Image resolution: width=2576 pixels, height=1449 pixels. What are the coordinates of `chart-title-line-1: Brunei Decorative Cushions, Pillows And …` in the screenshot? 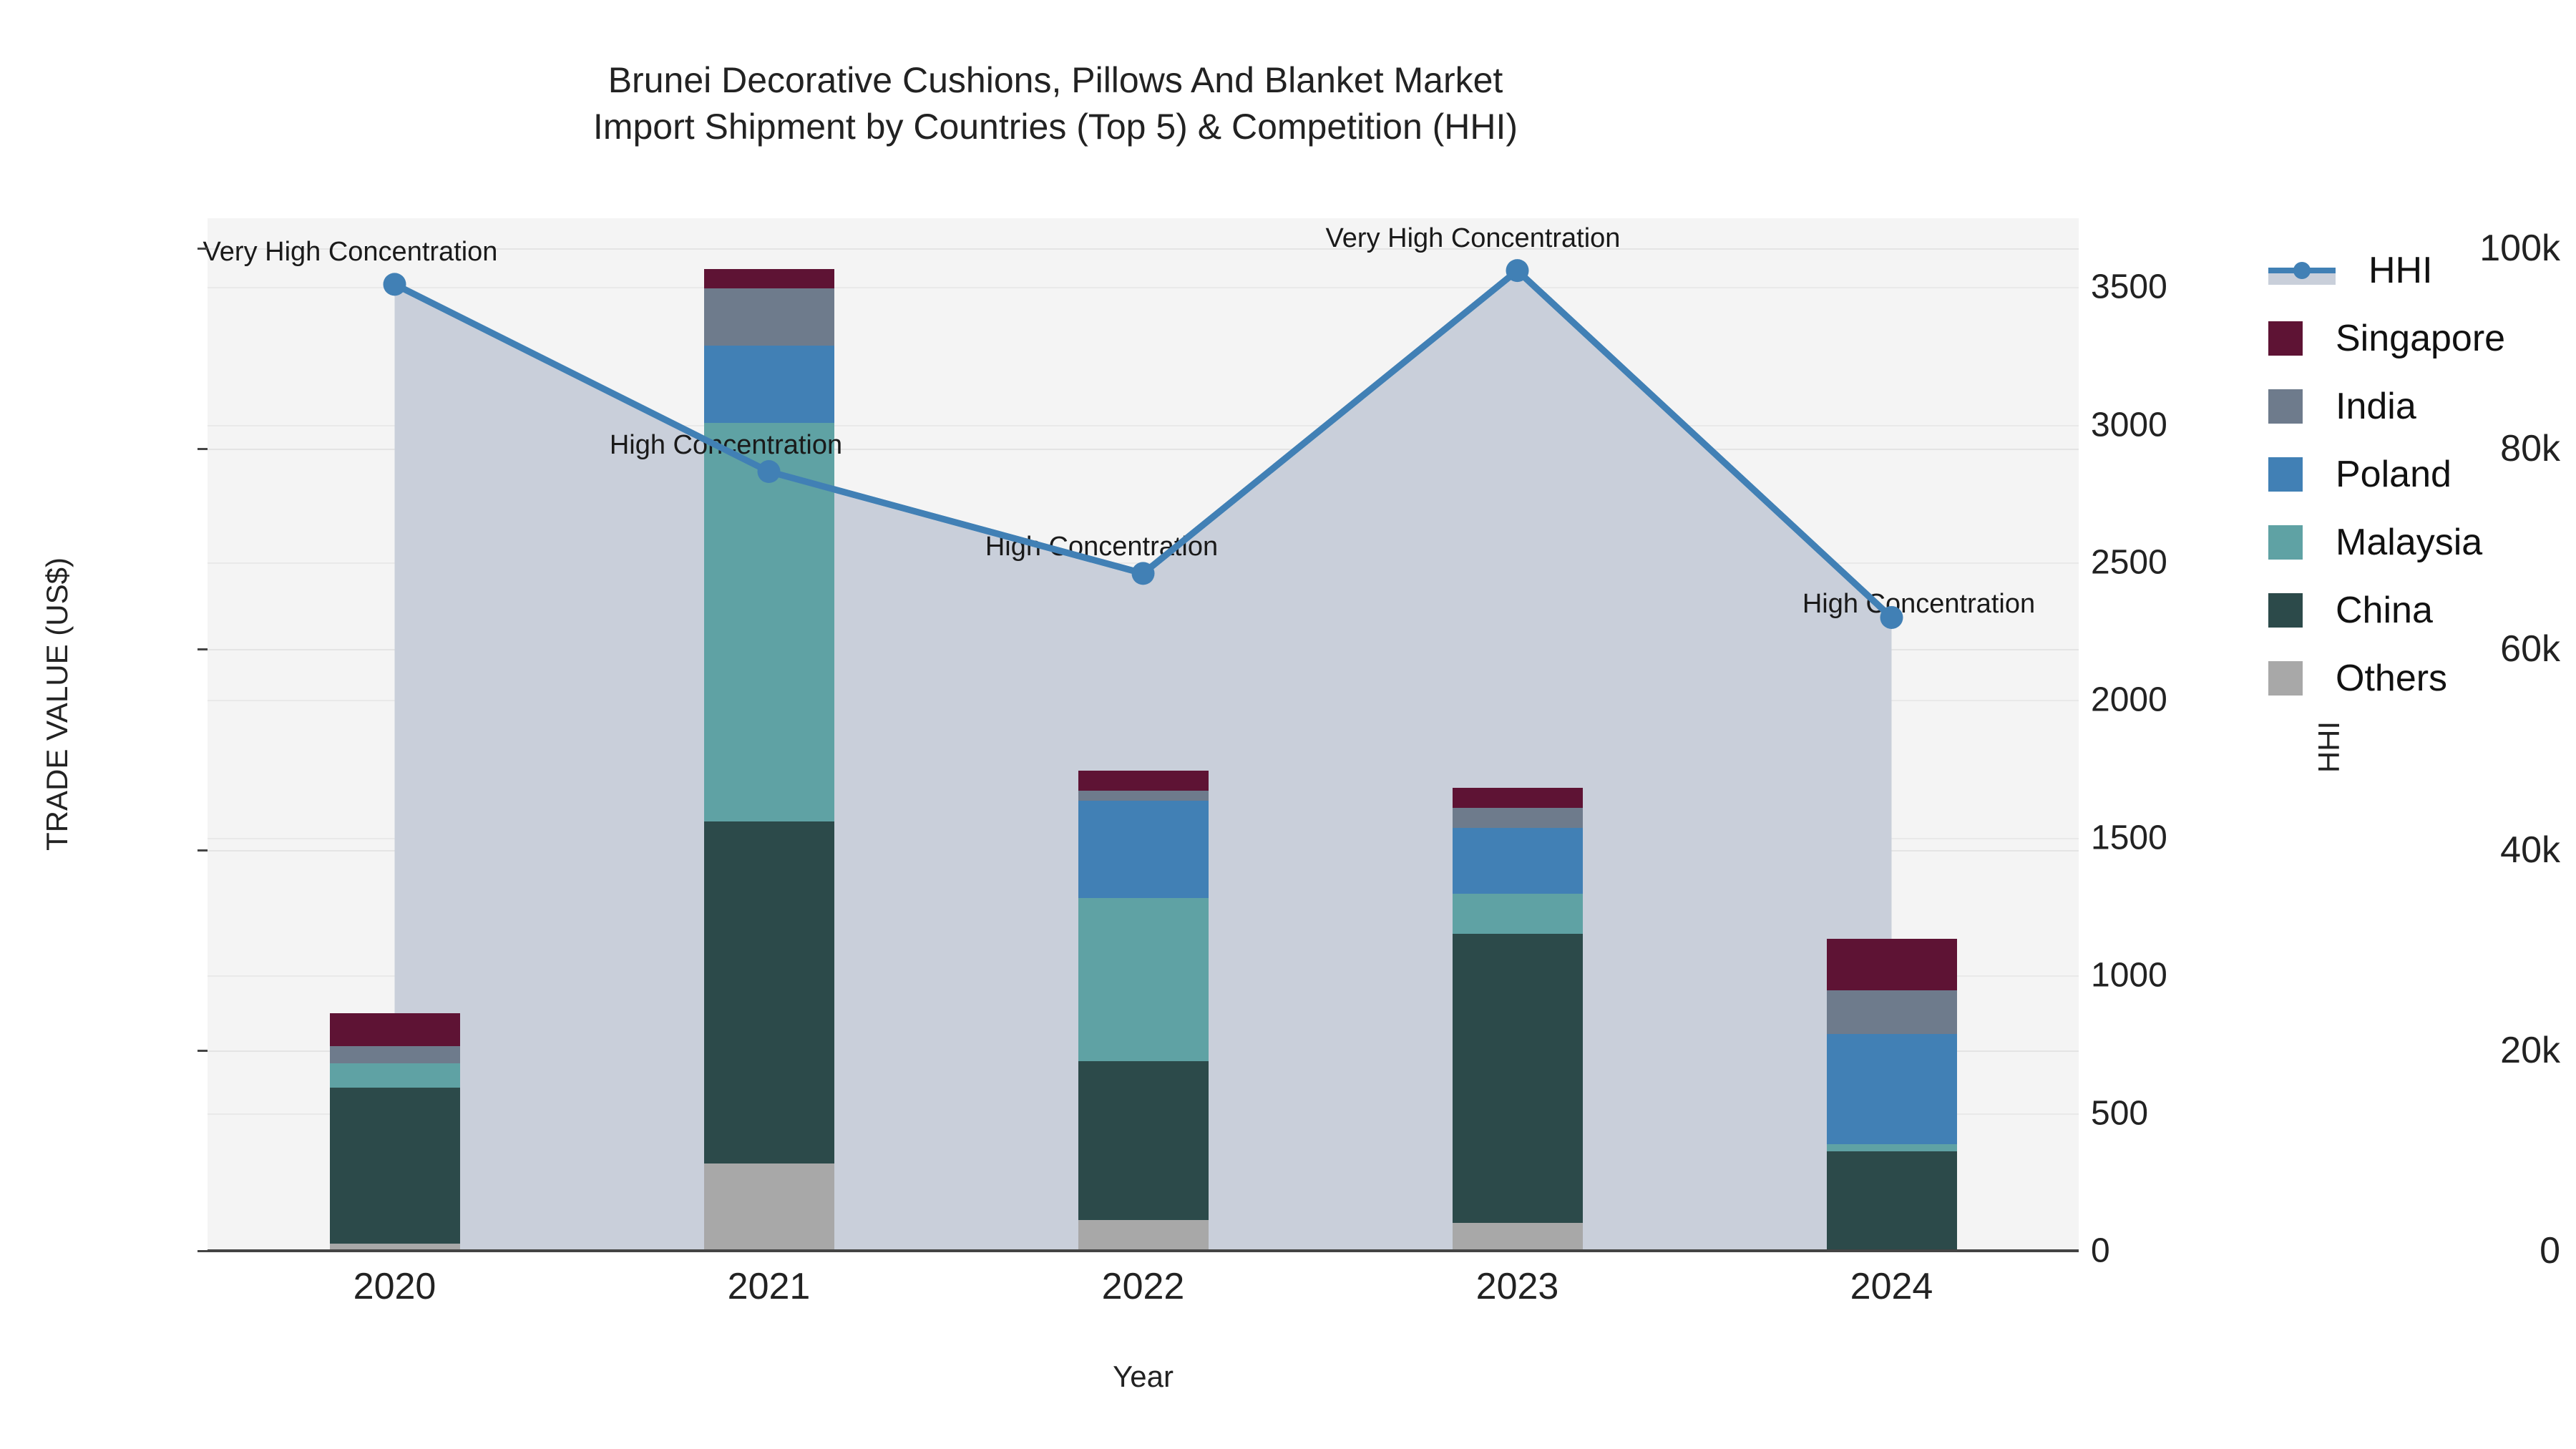 It's located at (1055, 80).